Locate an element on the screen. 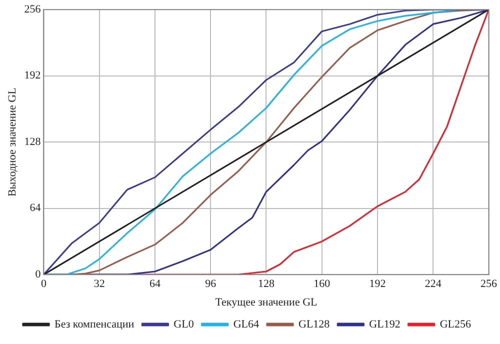 Image resolution: width=500 pixels, height=344 pixels. legend-label: GL64 is located at coordinates (246, 324).